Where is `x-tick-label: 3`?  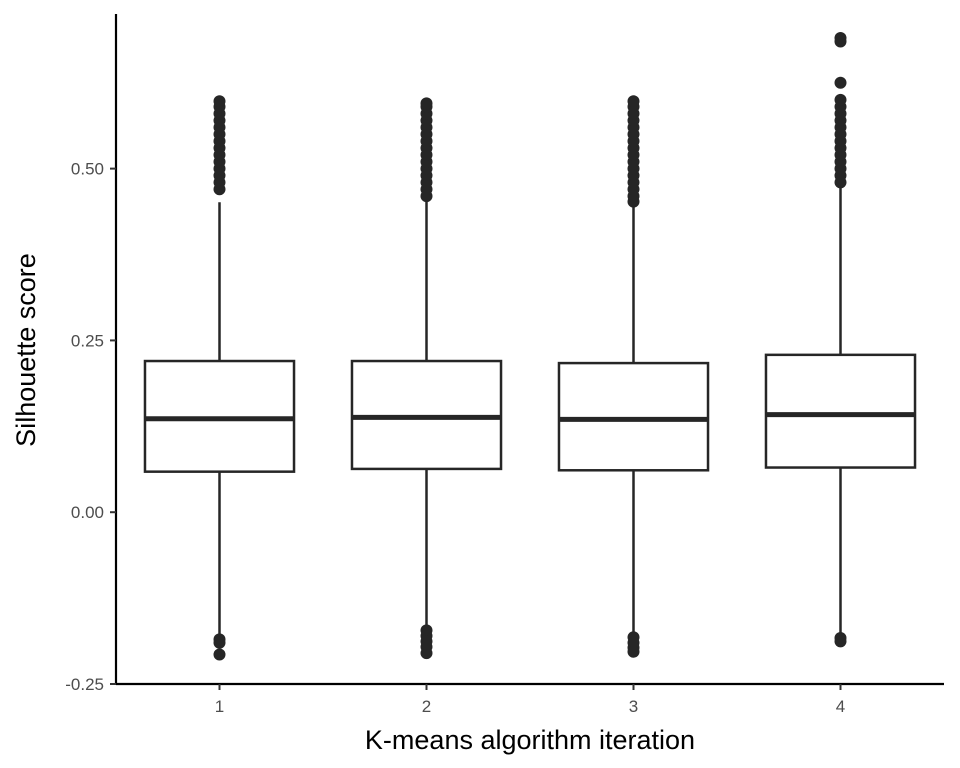
x-tick-label: 3 is located at coordinates (633, 706).